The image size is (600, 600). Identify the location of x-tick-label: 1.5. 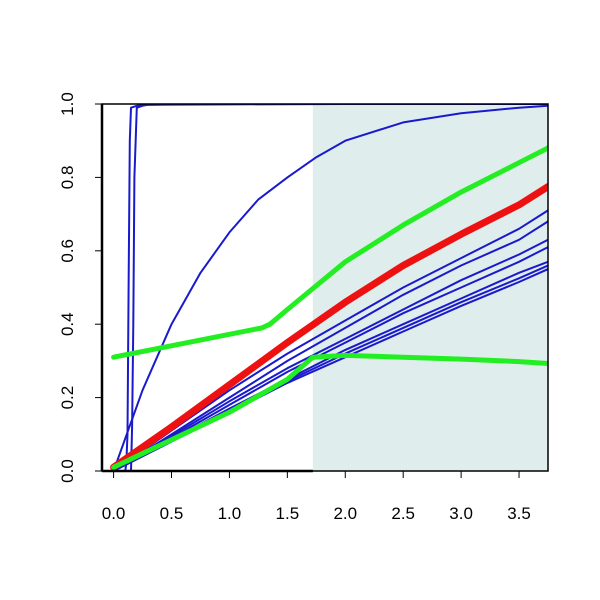
(288, 513).